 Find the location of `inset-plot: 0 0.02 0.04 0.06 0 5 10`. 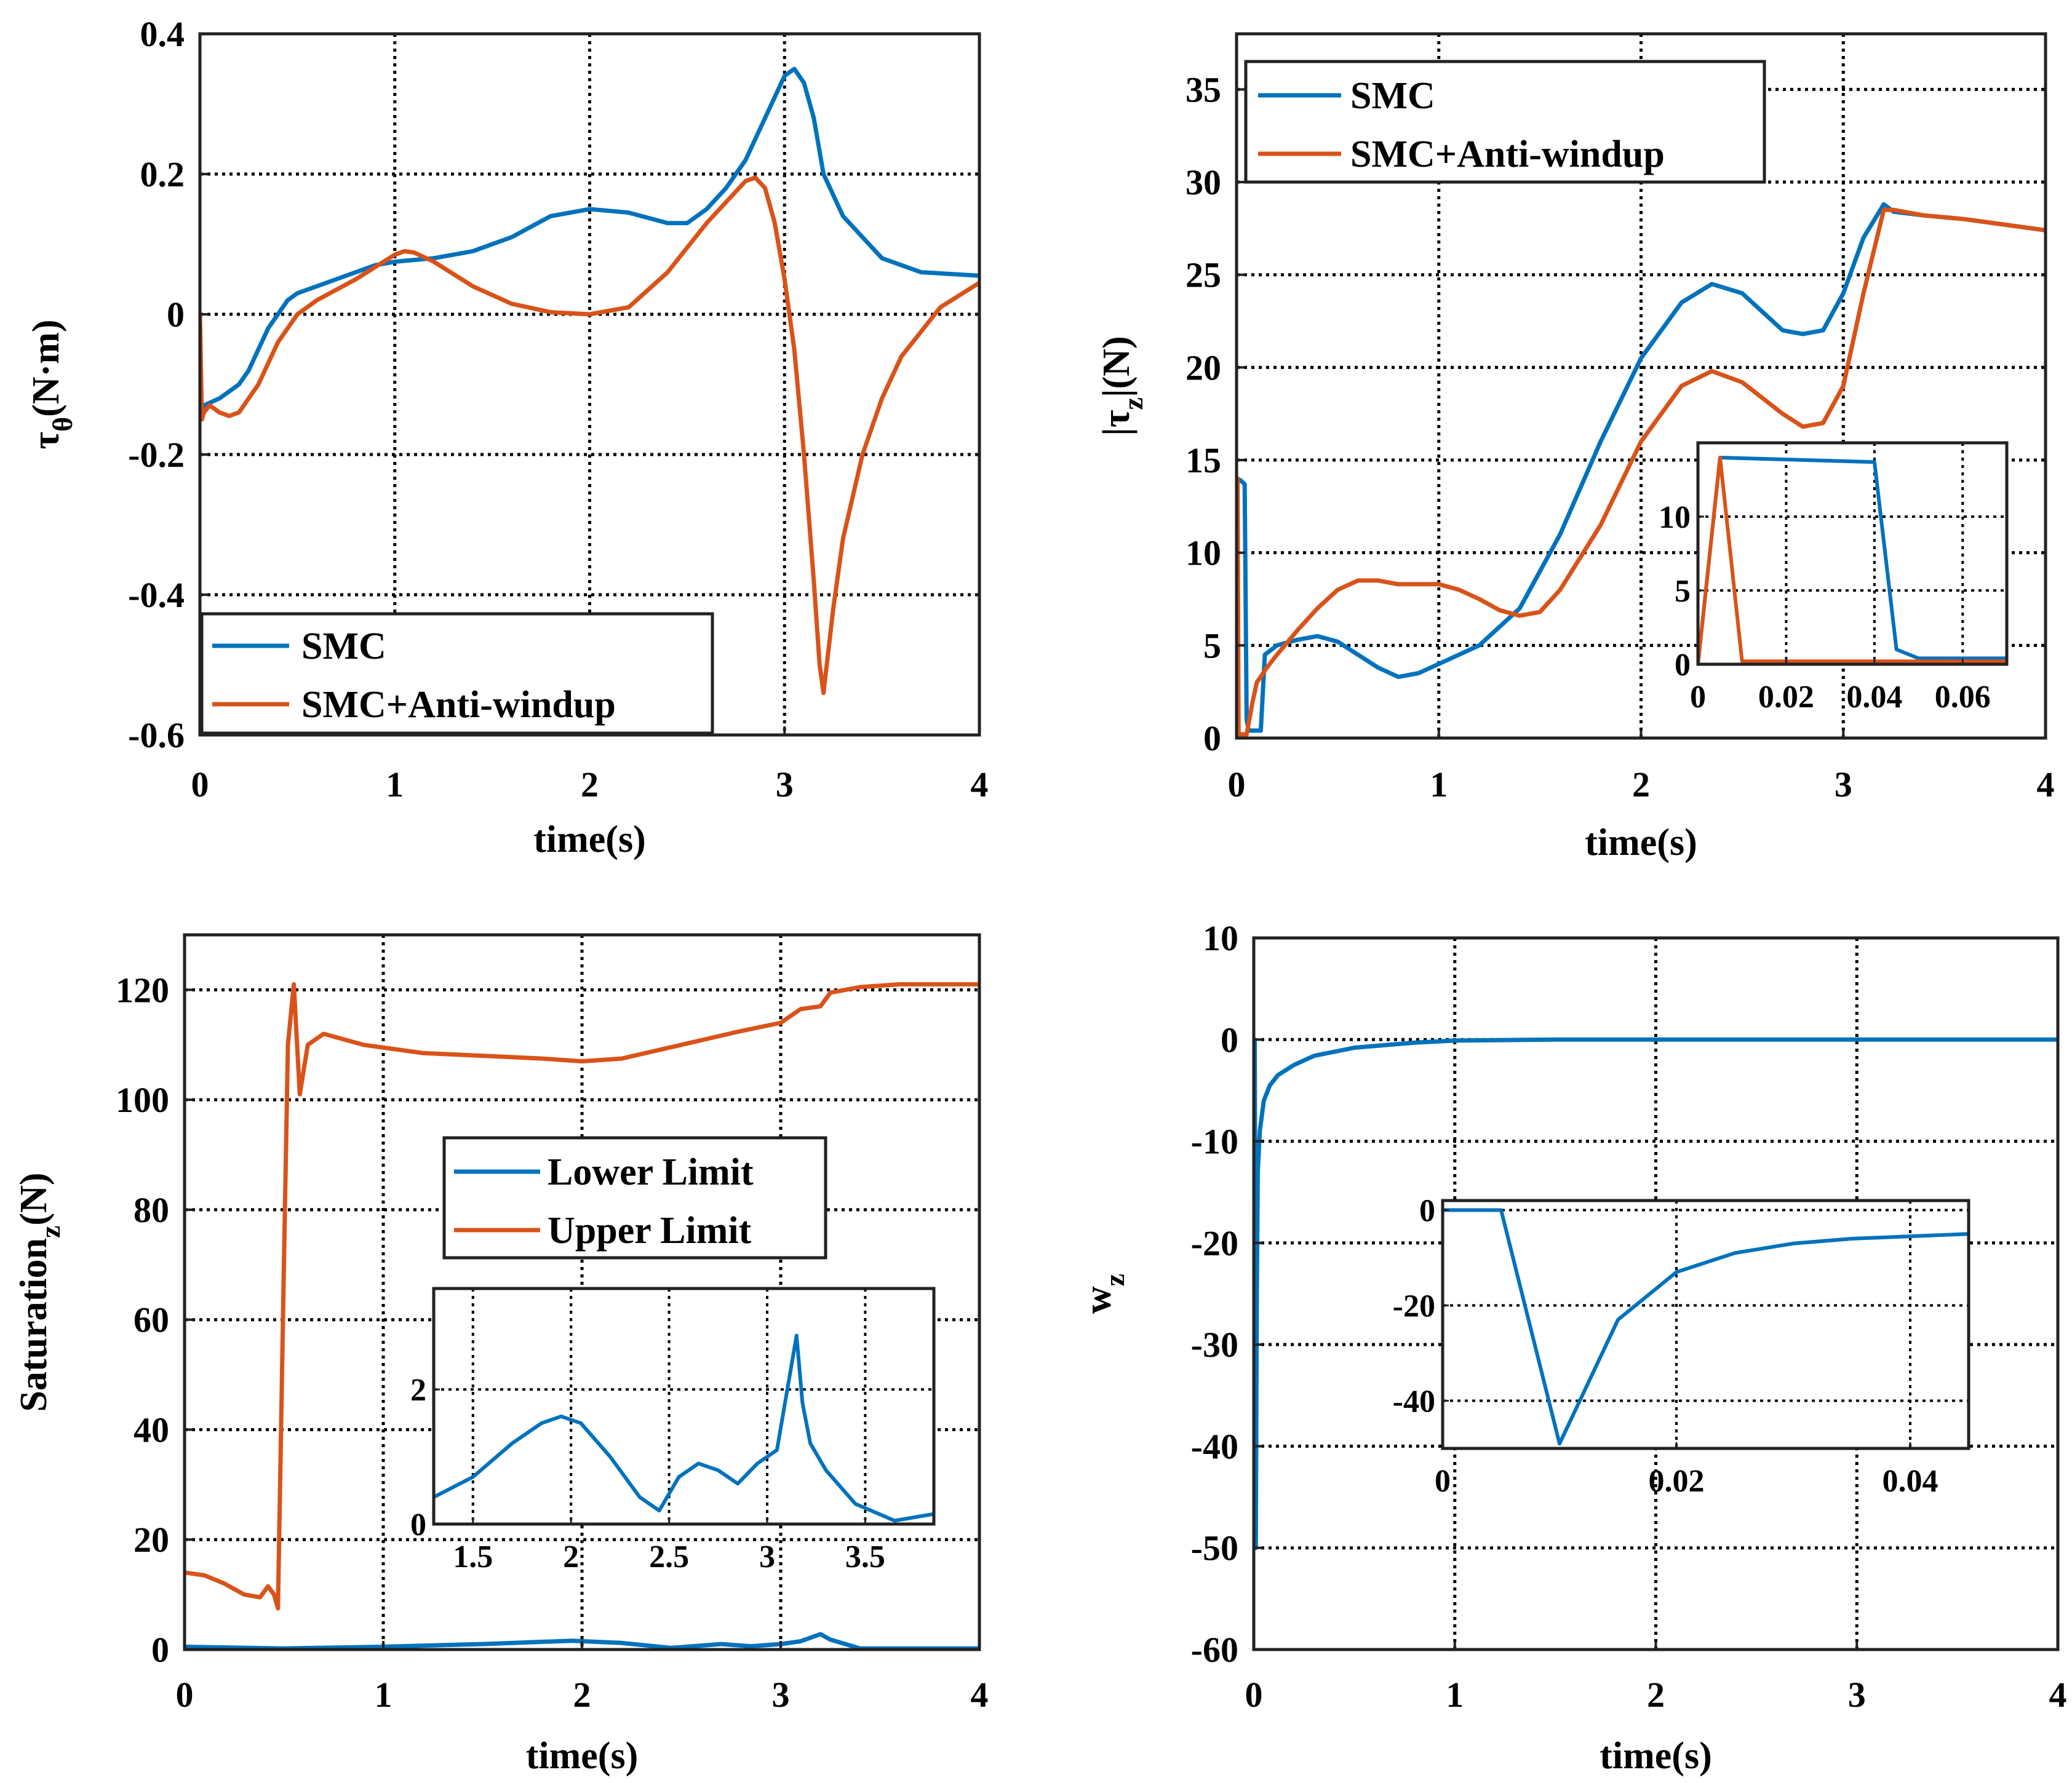

inset-plot: 0 0.02 0.04 0.06 0 5 10 is located at coordinates (1834, 578).